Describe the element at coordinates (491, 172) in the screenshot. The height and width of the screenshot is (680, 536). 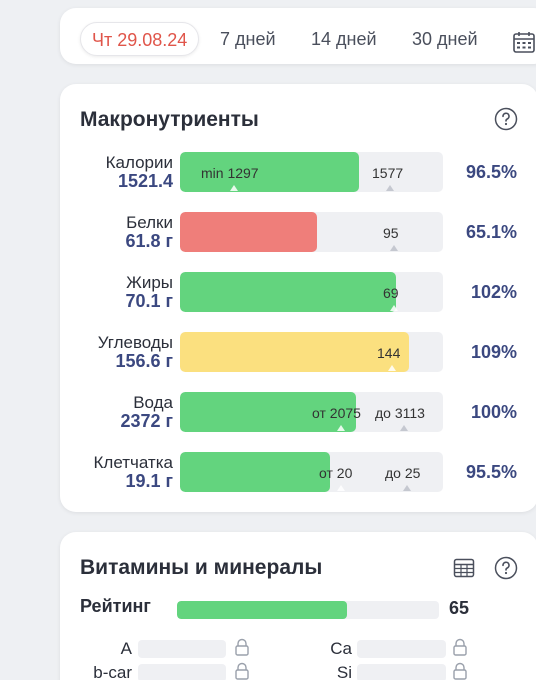
I see `macro-percent: 96.5%` at that location.